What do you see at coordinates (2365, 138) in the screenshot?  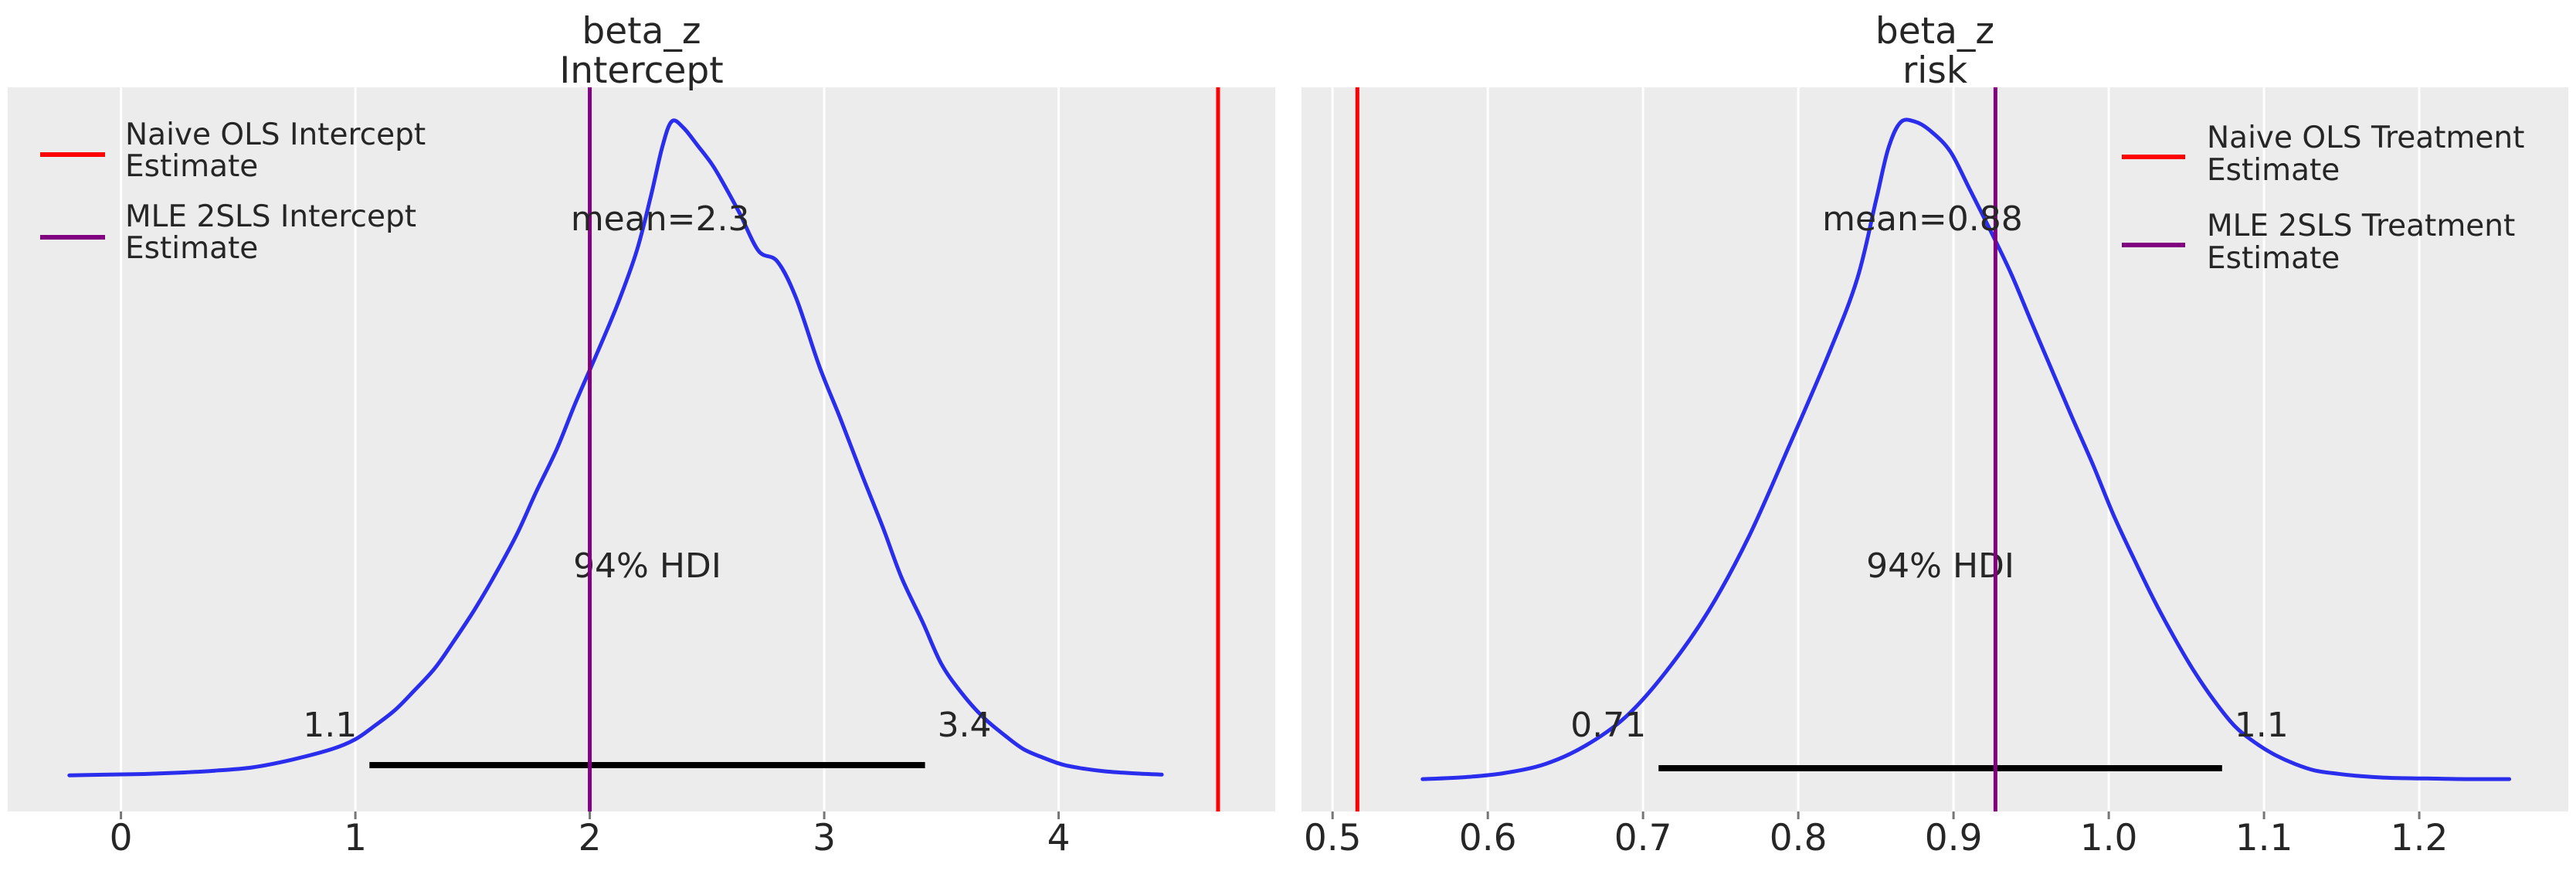 I see `legend-label-naive-ols-line1: Naive OLS Treatment` at bounding box center [2365, 138].